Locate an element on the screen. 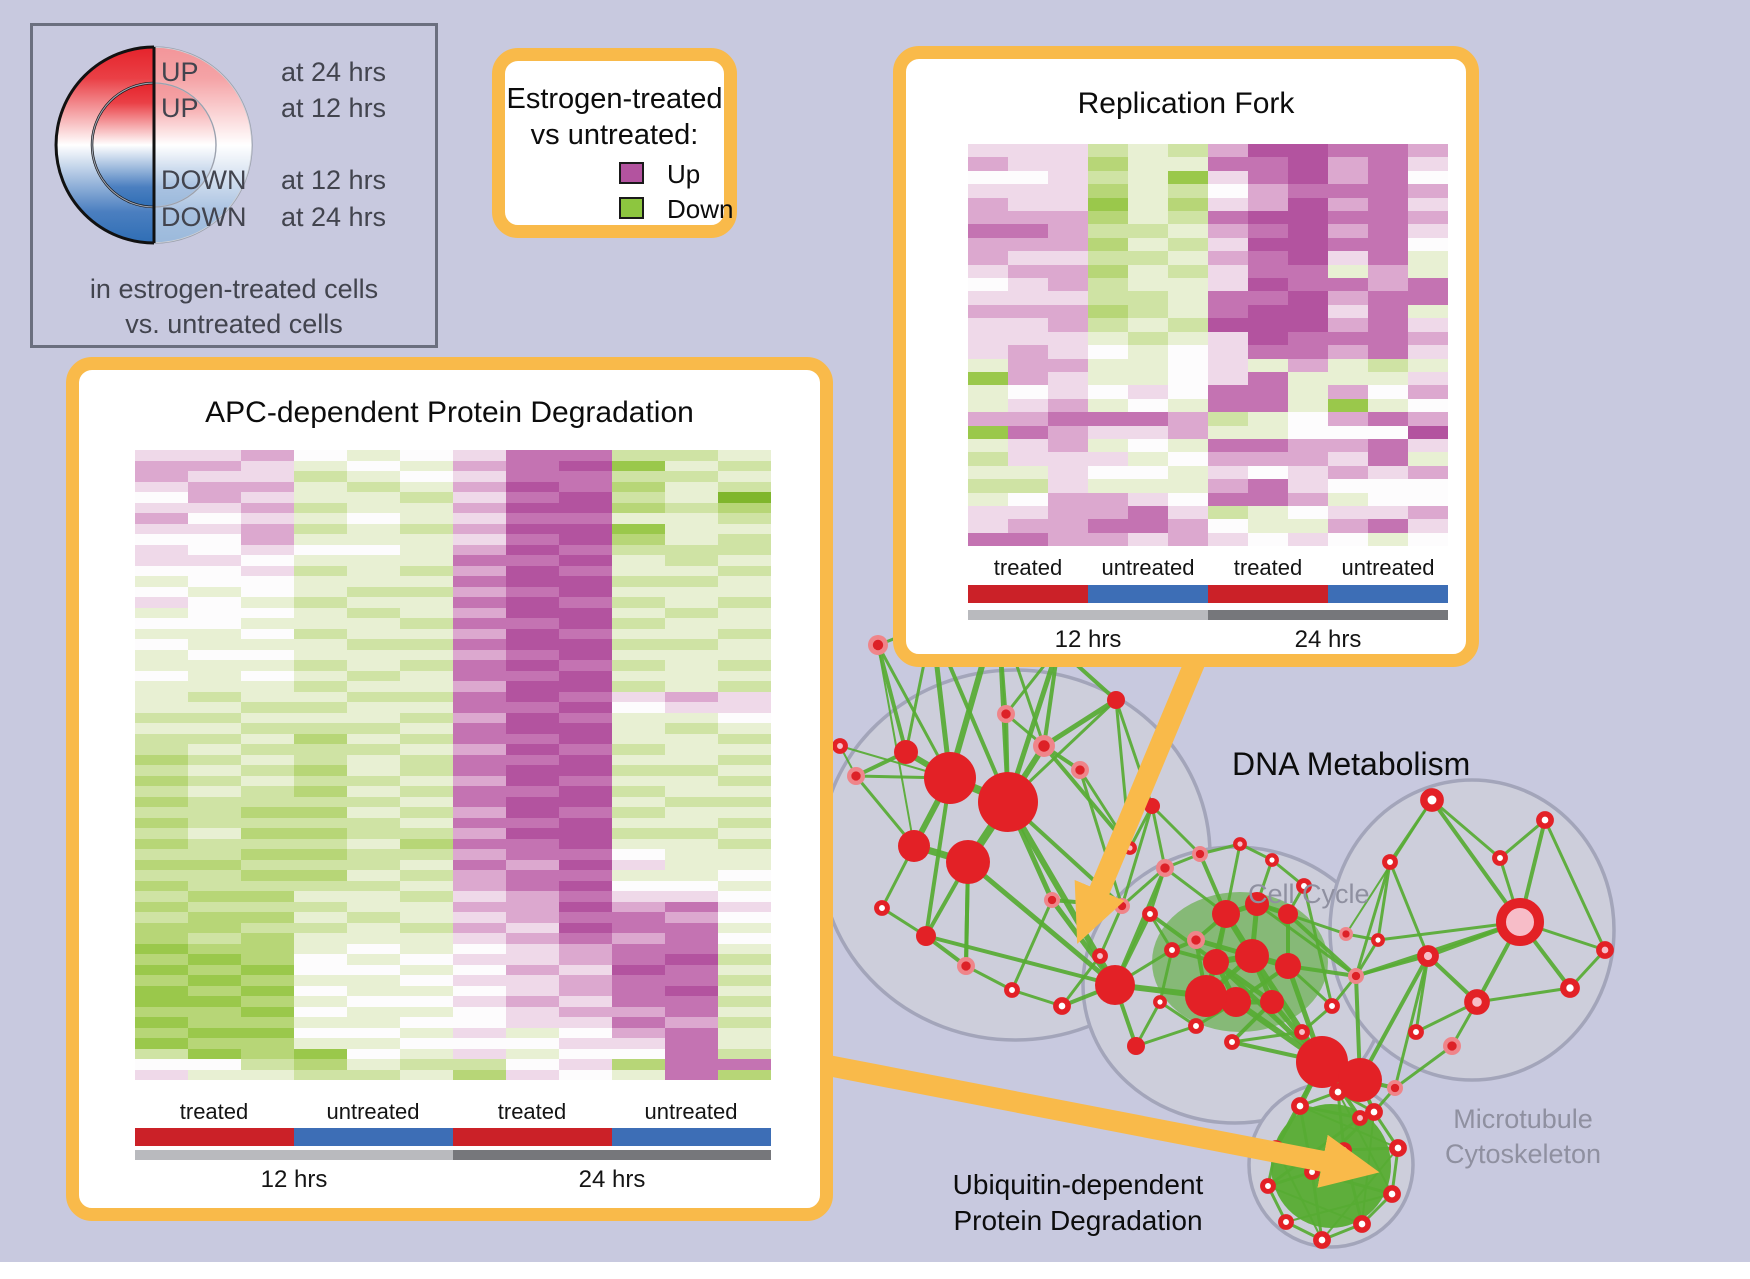 Image resolution: width=1750 pixels, height=1279 pixels. label-at-12hrs-top: at 12 hrs is located at coordinates (333, 108).